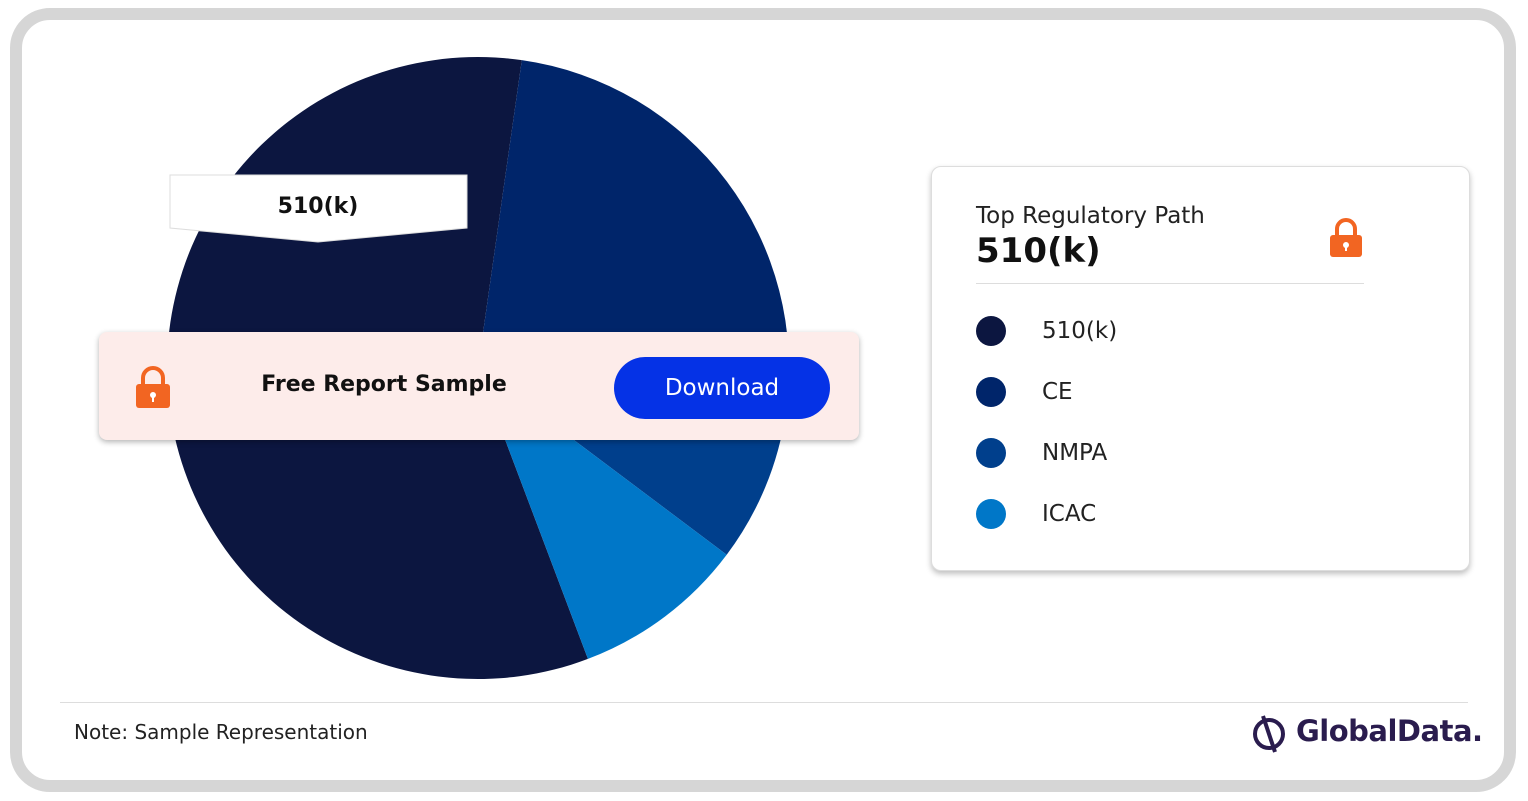  I want to click on callout, so click(318, 208).